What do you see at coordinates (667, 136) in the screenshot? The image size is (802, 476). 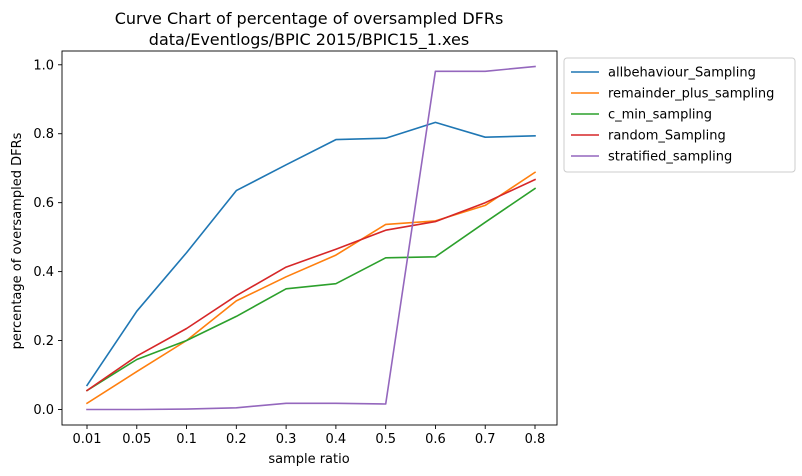 I see `legend-label: random_Sampling` at bounding box center [667, 136].